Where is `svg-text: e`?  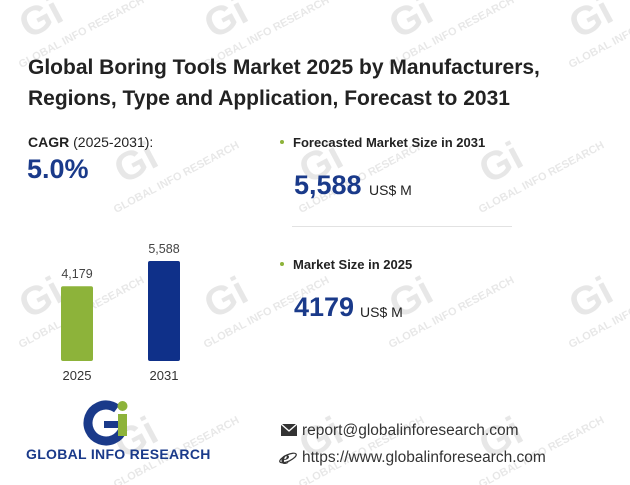
svg-text: e is located at coordinates (285, 457).